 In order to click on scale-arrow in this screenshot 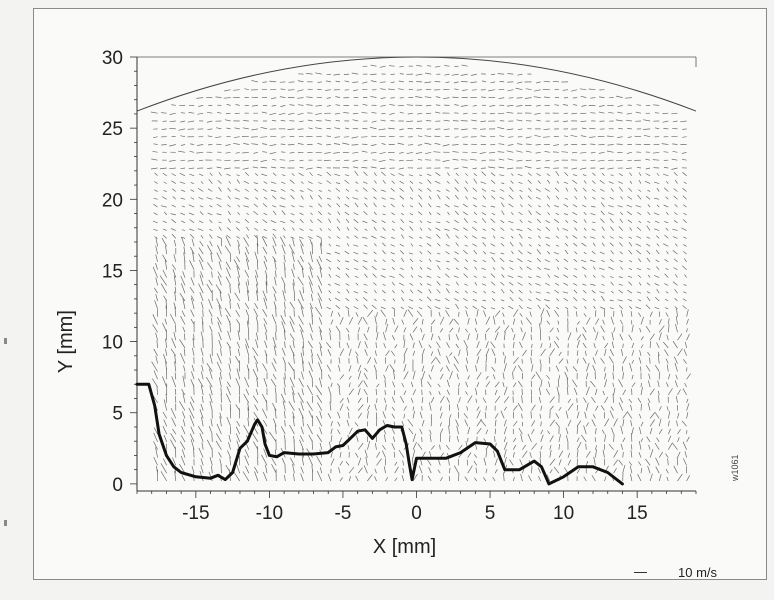, I will do `click(640, 572)`.